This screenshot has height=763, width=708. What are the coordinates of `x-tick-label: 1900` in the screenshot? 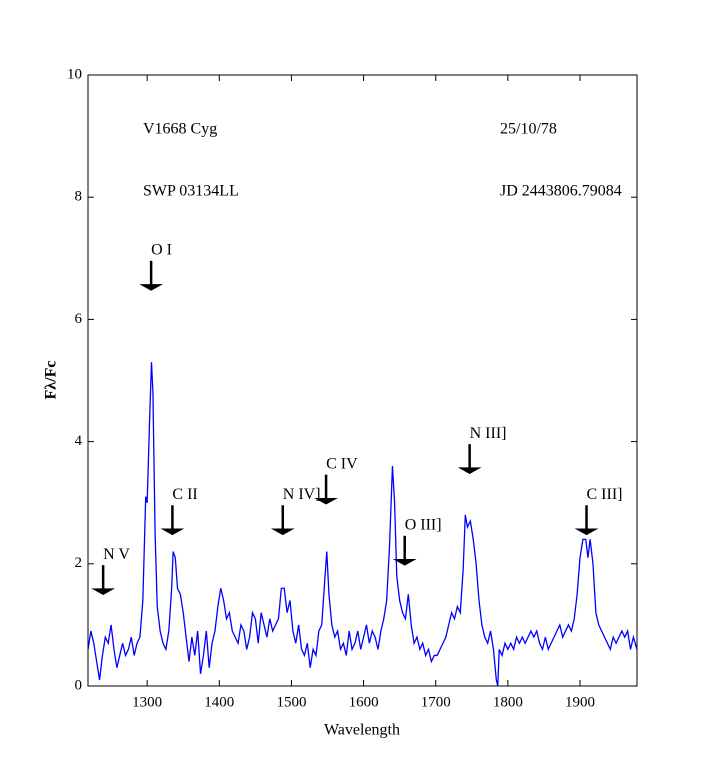 It's located at (580, 702).